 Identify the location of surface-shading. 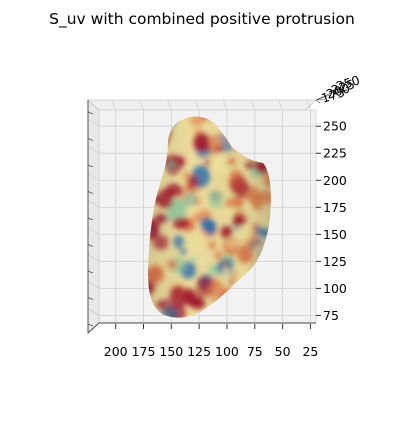
(209, 217).